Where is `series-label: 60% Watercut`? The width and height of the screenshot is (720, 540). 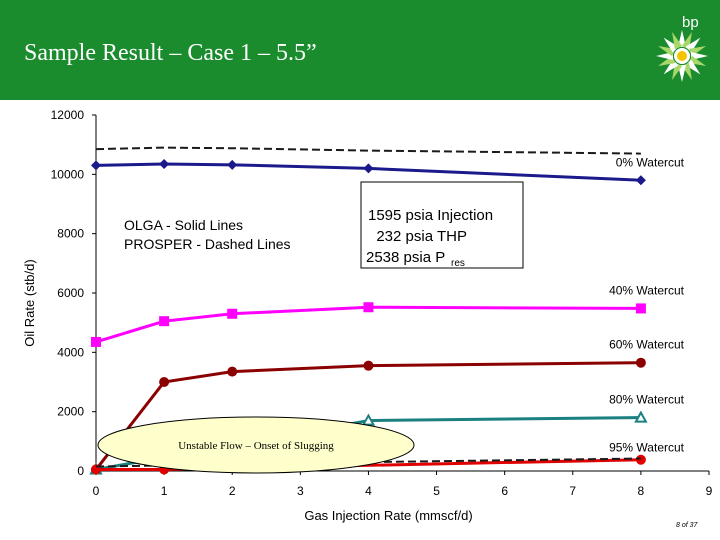
series-label: 60% Watercut is located at coordinates (647, 345).